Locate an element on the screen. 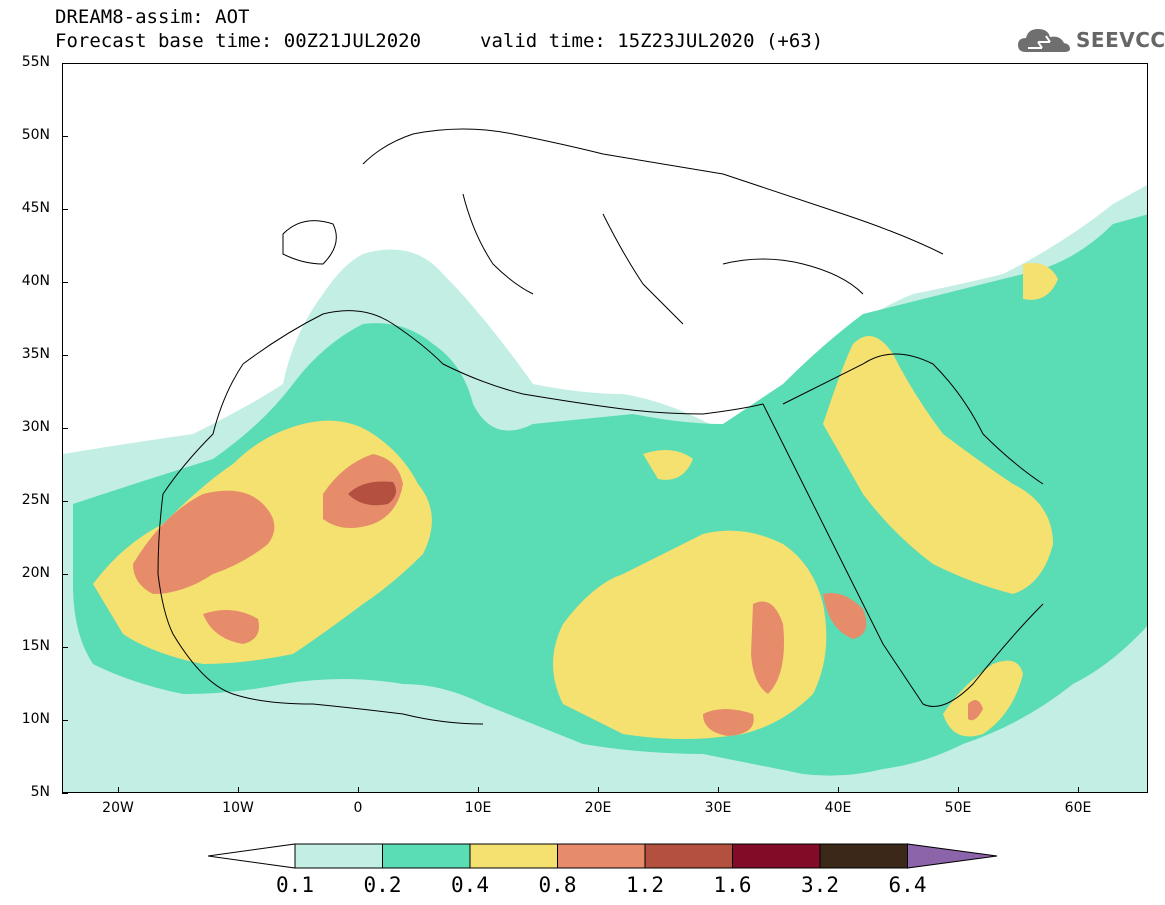  lon-label: 50E is located at coordinates (958, 808).